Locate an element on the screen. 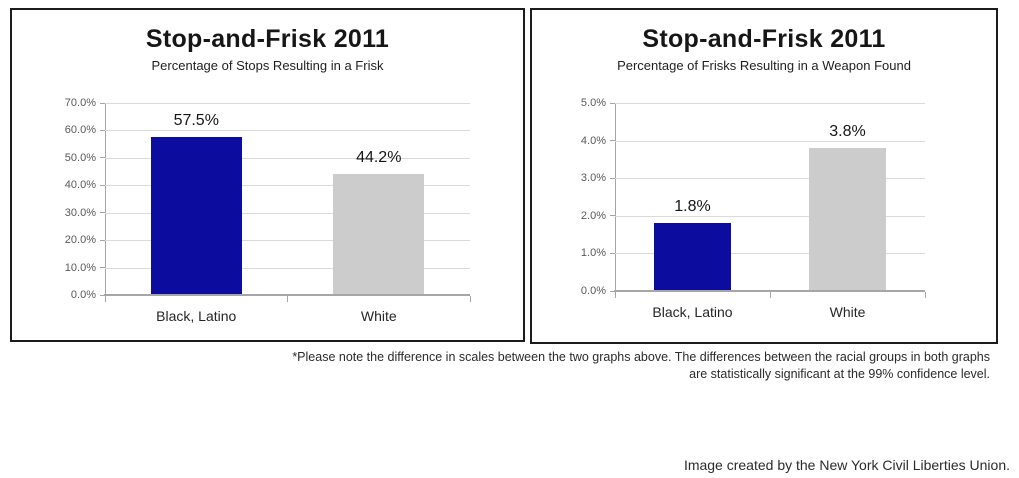  bar-value-label: 44.2% is located at coordinates (379, 157).